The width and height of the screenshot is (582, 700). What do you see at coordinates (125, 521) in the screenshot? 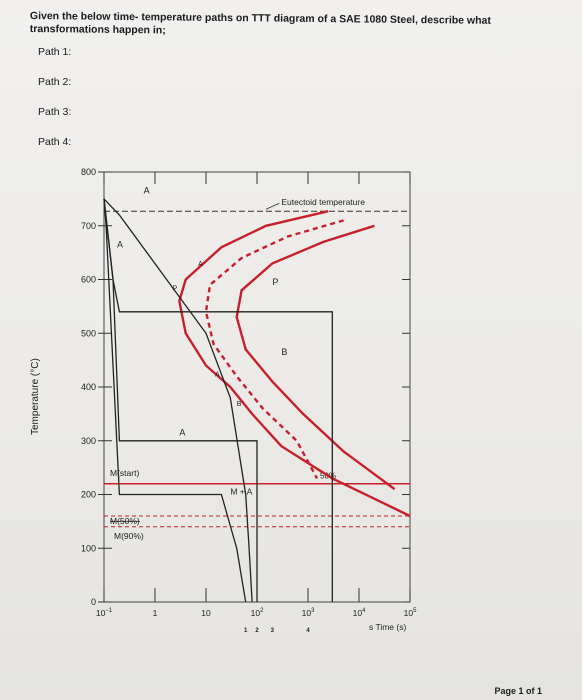
I see `m50-label: M(50%)` at bounding box center [125, 521].